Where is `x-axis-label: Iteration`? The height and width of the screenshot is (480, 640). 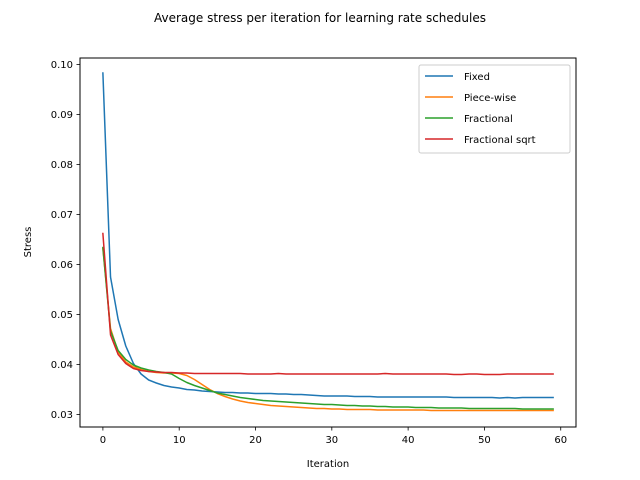
x-axis-label: Iteration is located at coordinates (328, 464).